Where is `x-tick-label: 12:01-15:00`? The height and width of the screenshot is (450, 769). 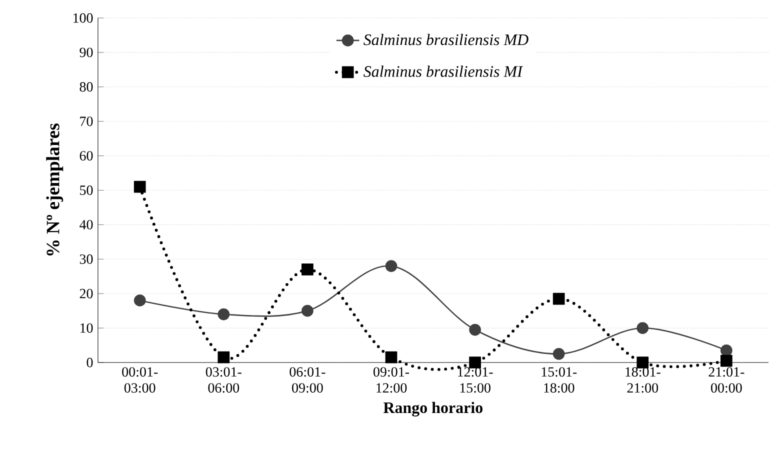 x-tick-label: 12:01-15:00 is located at coordinates (475, 380).